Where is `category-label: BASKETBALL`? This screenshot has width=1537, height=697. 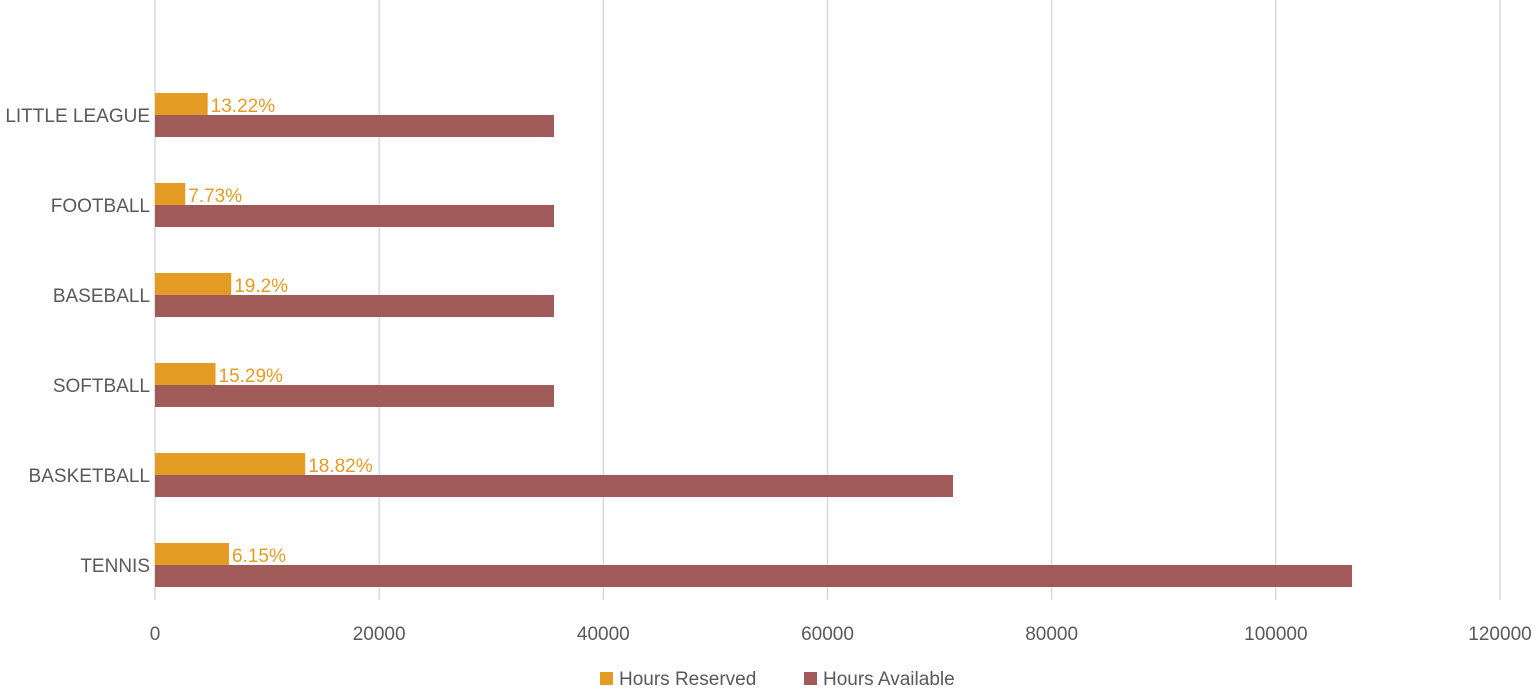 category-label: BASKETBALL is located at coordinates (89, 476).